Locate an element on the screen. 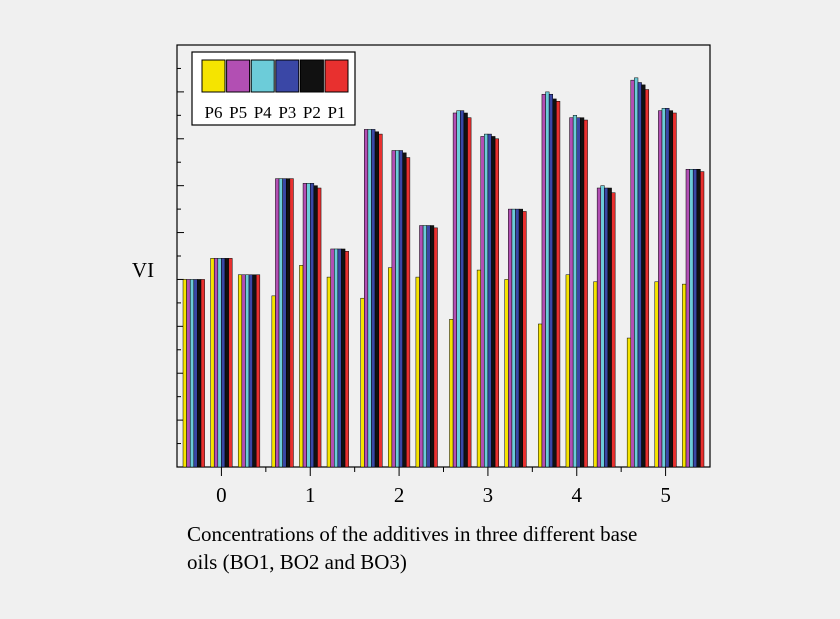 Image resolution: width=840 pixels, height=619 pixels. bar-p5-c0-bo2 is located at coordinates (216, 363).